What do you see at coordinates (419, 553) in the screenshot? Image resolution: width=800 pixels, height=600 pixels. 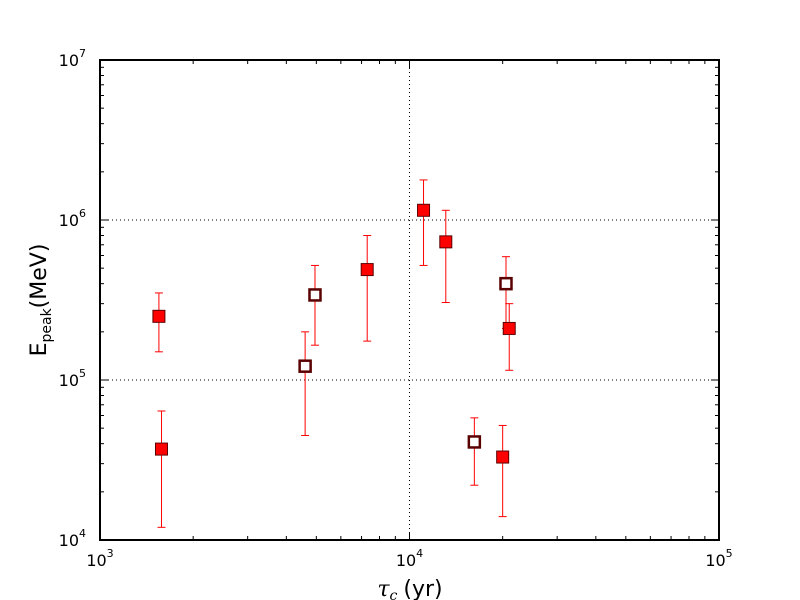 I see `x-tick-label-exponent: 4` at bounding box center [419, 553].